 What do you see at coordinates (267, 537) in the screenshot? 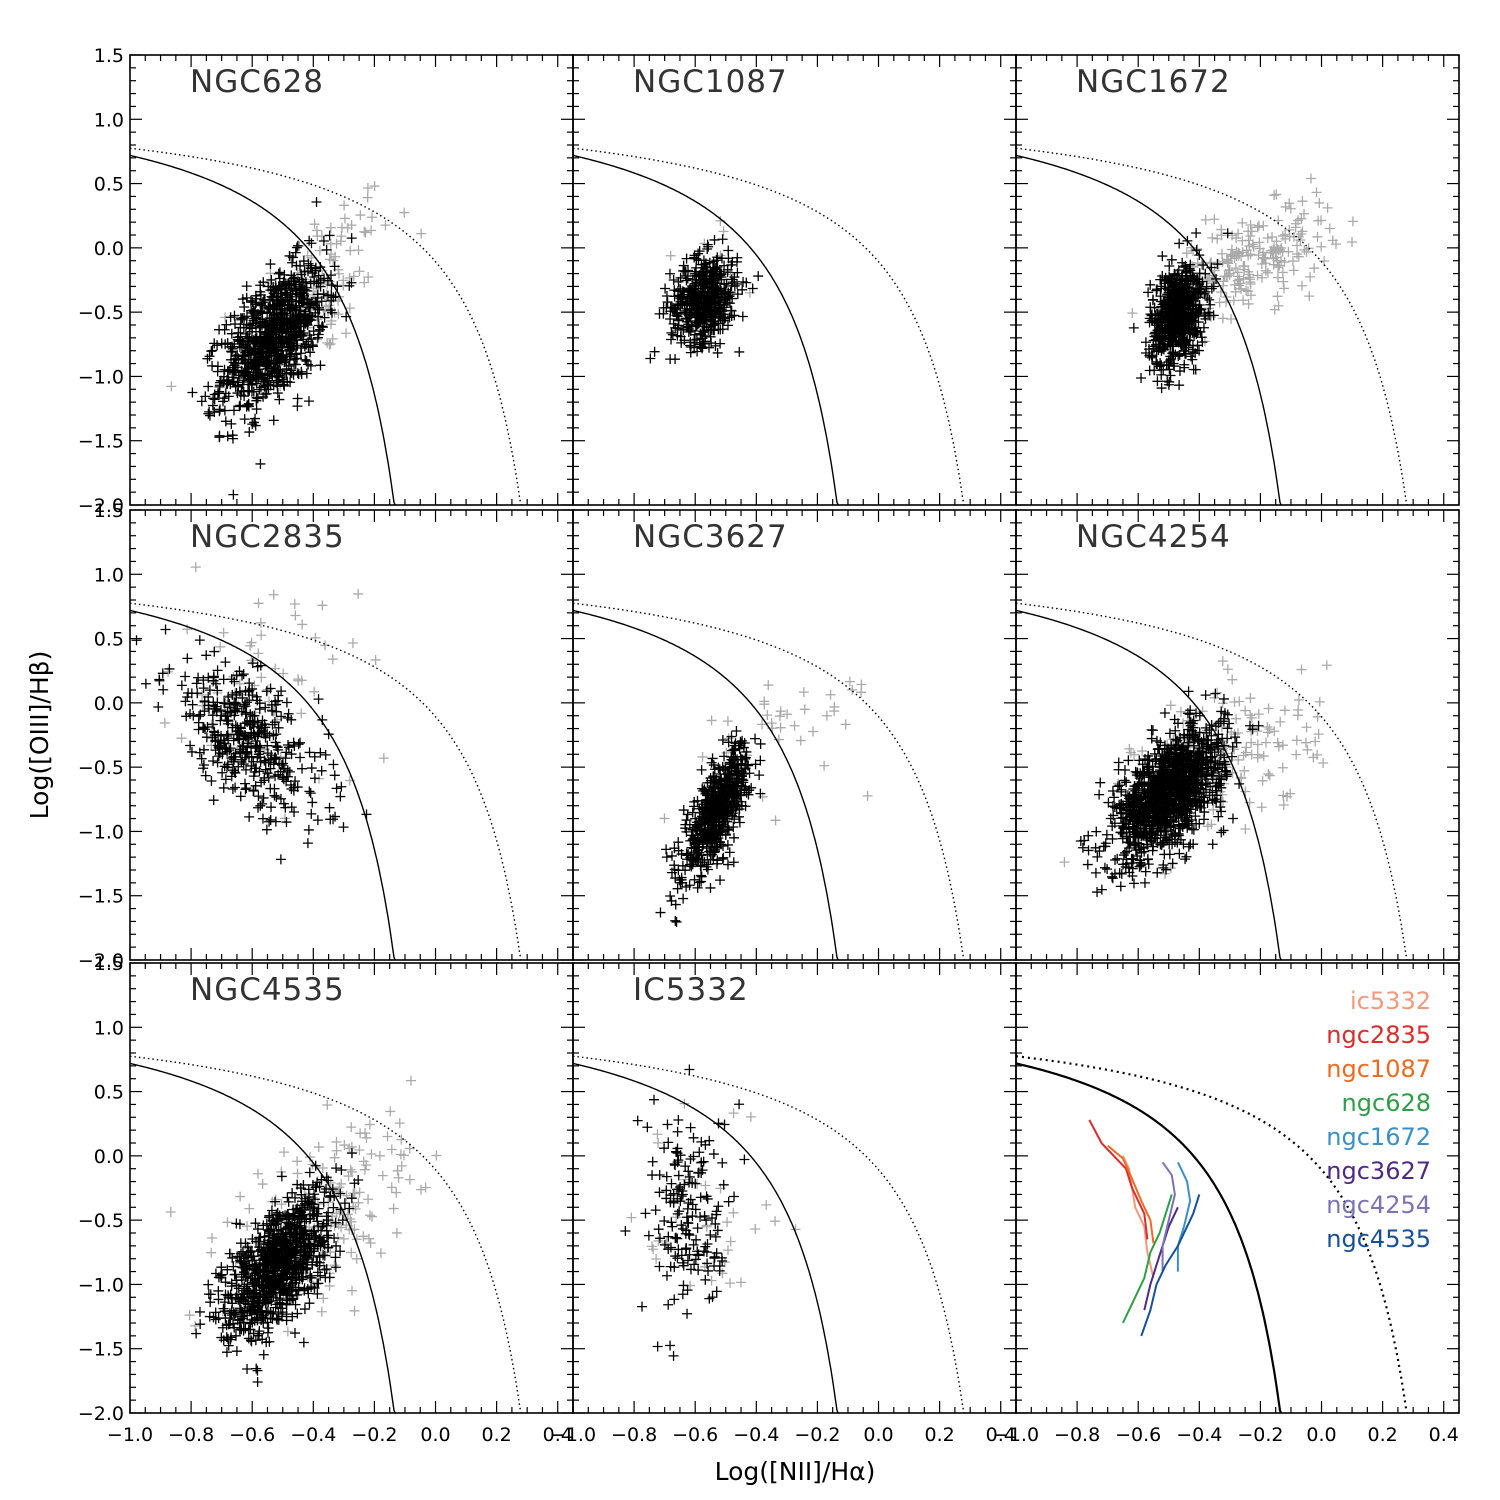
I see `panel-title: NGC2835` at bounding box center [267, 537].